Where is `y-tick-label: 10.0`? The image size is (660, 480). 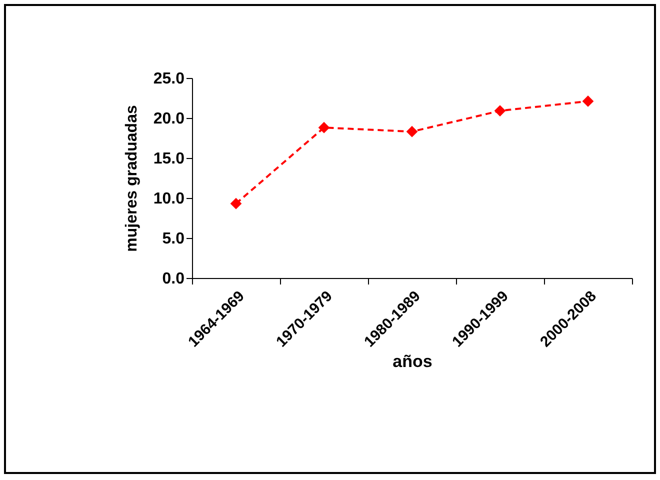 y-tick-label: 10.0 is located at coordinates (169, 199).